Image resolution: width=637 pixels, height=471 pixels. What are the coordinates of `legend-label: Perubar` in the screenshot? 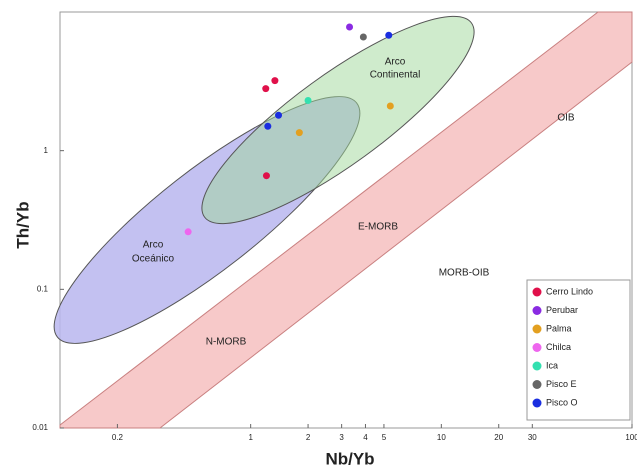 It's located at (562, 310).